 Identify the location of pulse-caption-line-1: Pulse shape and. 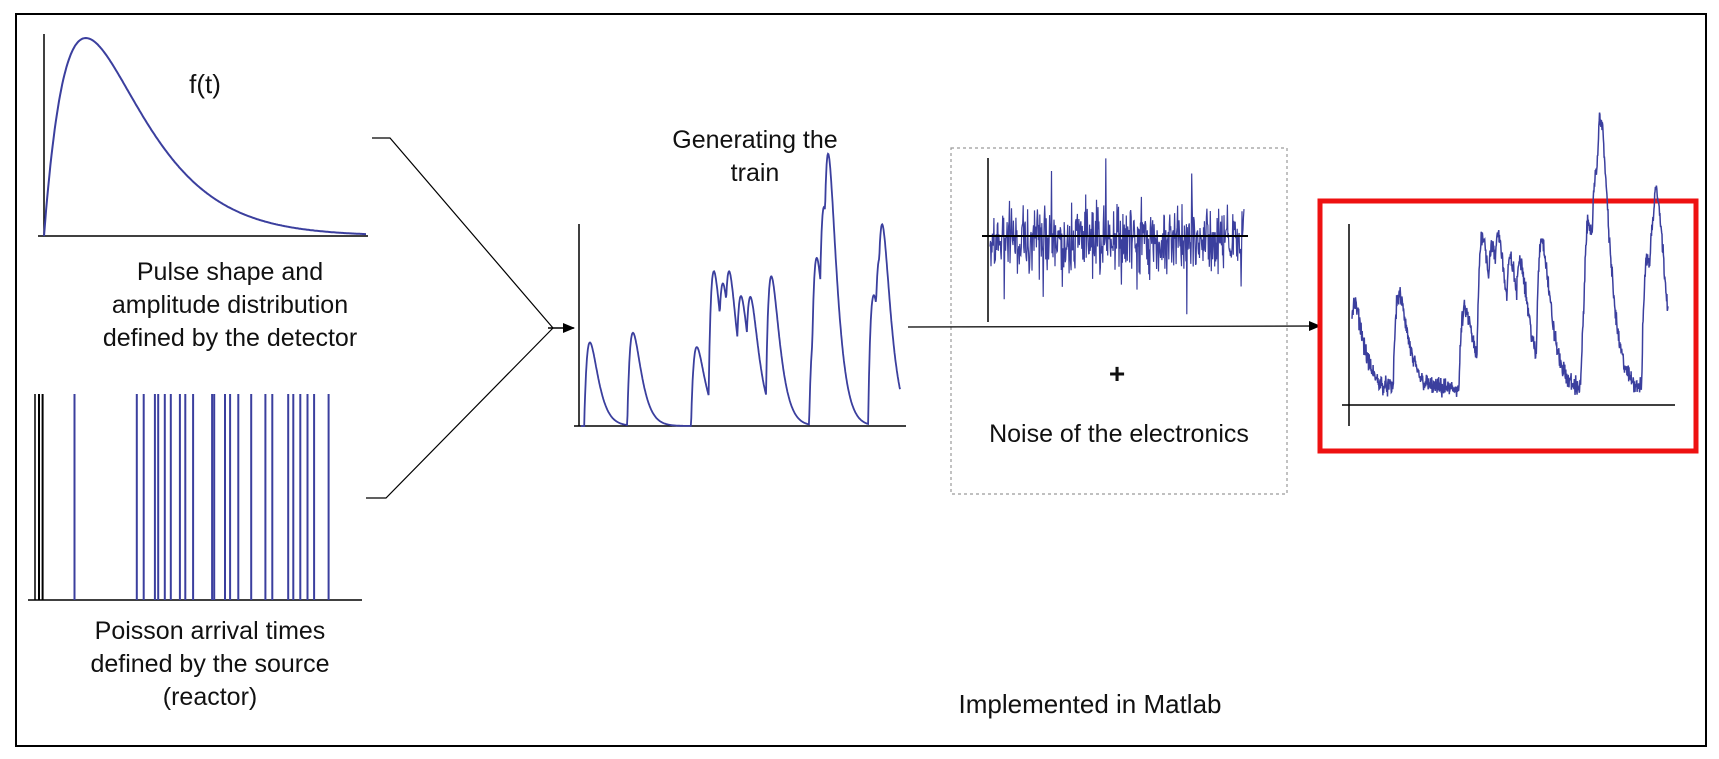
(230, 272).